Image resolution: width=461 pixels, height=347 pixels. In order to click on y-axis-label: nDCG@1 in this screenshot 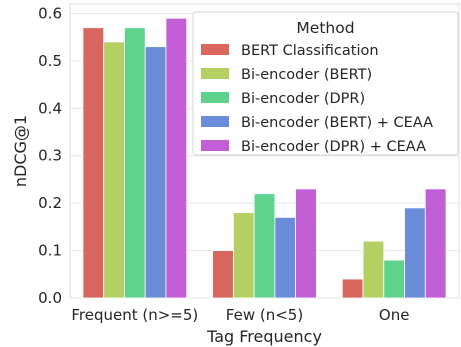, I will do `click(20, 151)`.